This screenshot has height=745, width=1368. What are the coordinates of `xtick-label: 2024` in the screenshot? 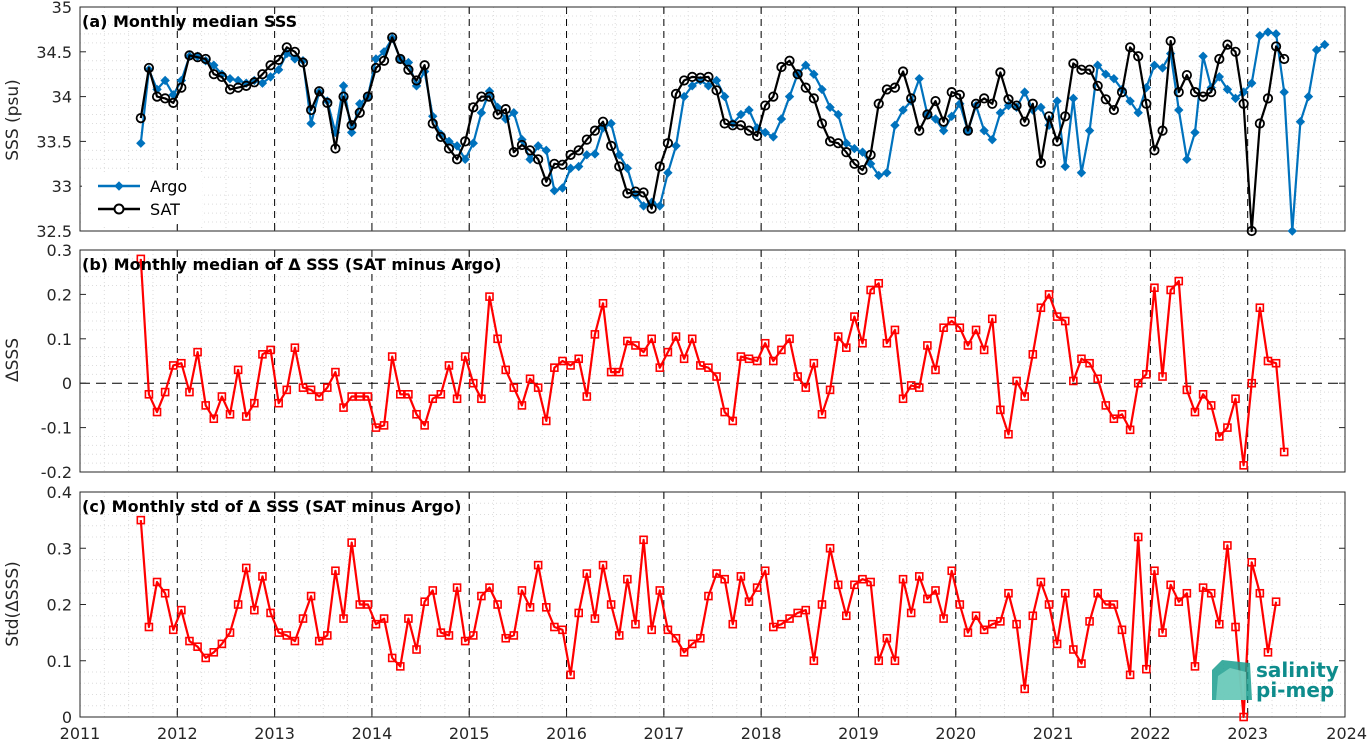 It's located at (1346, 733).